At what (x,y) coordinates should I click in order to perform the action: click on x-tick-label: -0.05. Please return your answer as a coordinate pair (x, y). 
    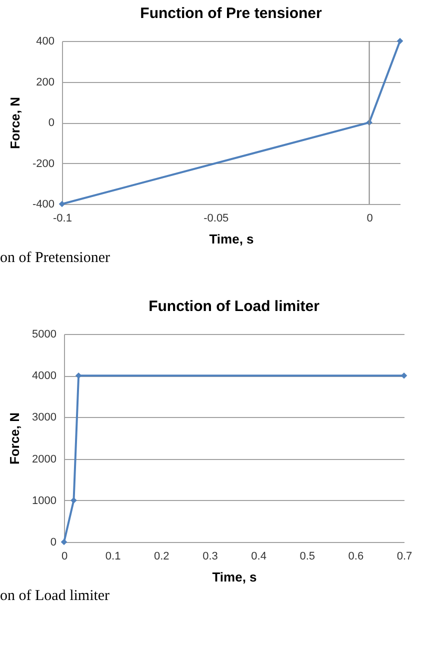
    Looking at the image, I should click on (216, 218).